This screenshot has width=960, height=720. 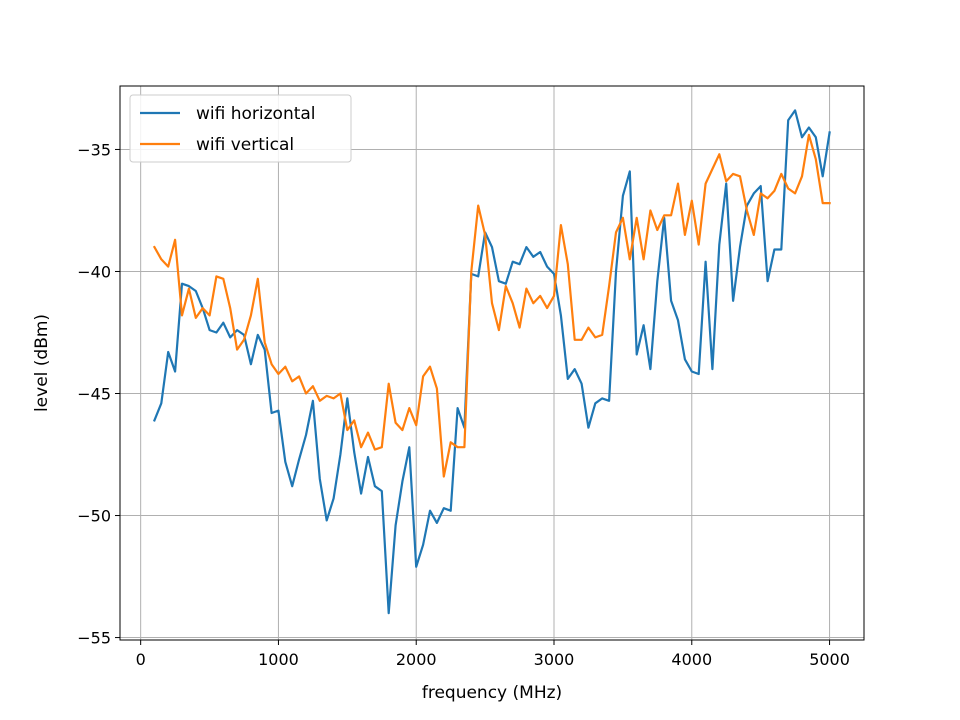 I want to click on legend-box, so click(x=240, y=128).